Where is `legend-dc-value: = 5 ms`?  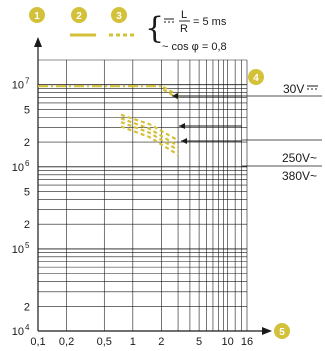
legend-dc-value: = 5 ms is located at coordinates (210, 22).